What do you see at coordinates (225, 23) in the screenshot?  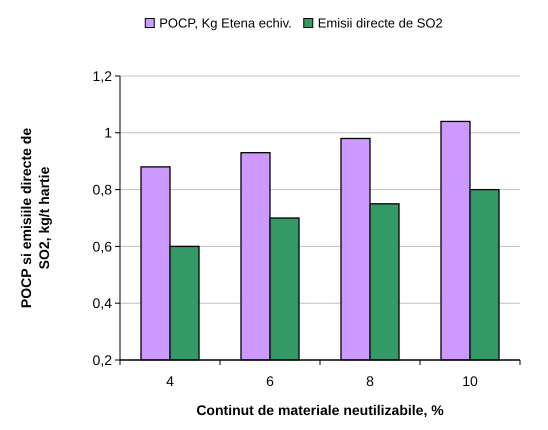 I see `legend-label: POCP, Kg Etena echiv.` at bounding box center [225, 23].